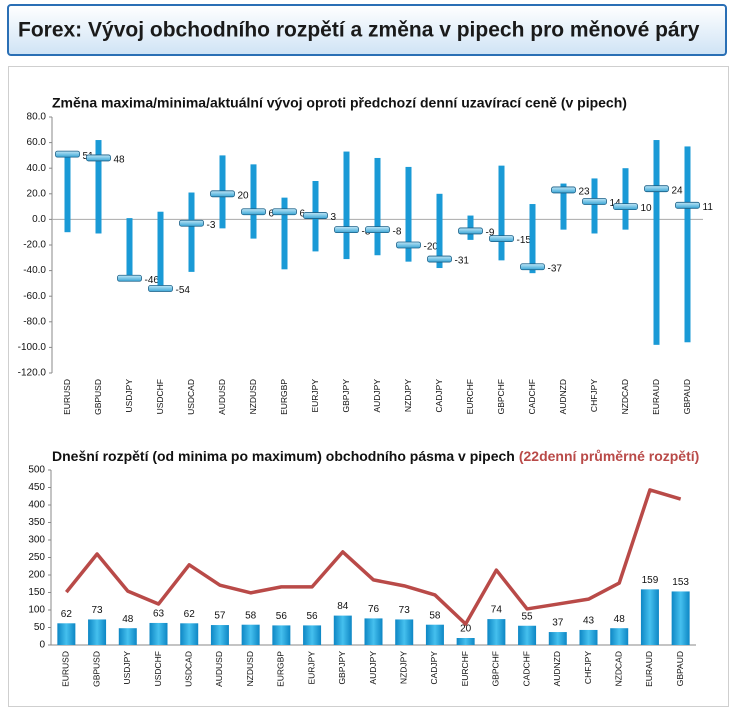  Describe the element at coordinates (555, 268) in the screenshot. I see `value-label: -37` at that location.